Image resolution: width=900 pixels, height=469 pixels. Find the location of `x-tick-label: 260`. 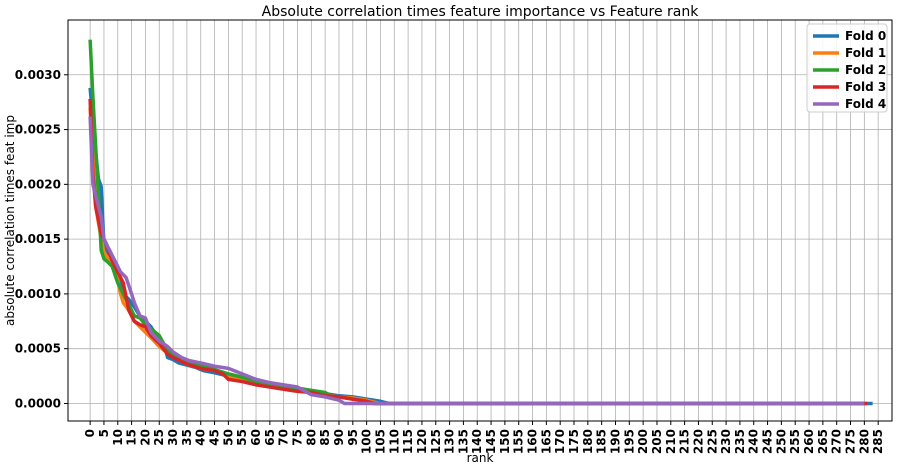

x-tick-label: 260 is located at coordinates (809, 441).